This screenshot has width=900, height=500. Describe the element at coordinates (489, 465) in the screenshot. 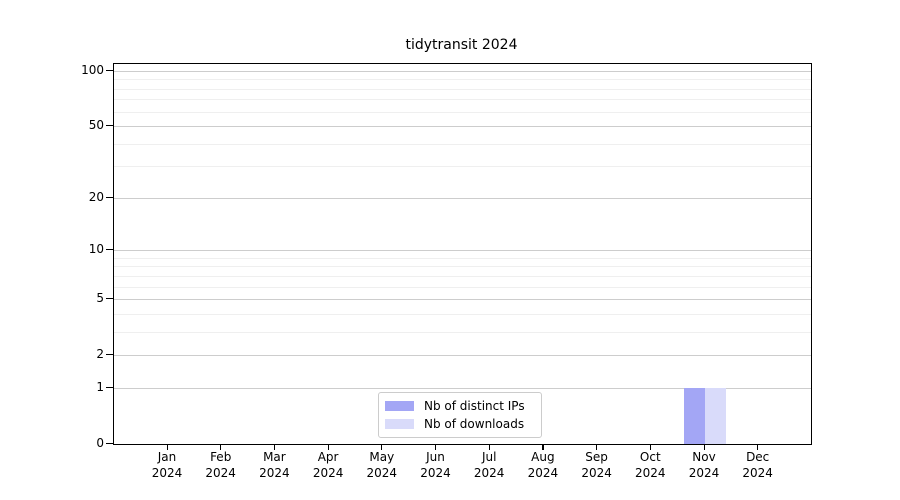

I see `x-axis-tick-label: Jul 2024` at that location.